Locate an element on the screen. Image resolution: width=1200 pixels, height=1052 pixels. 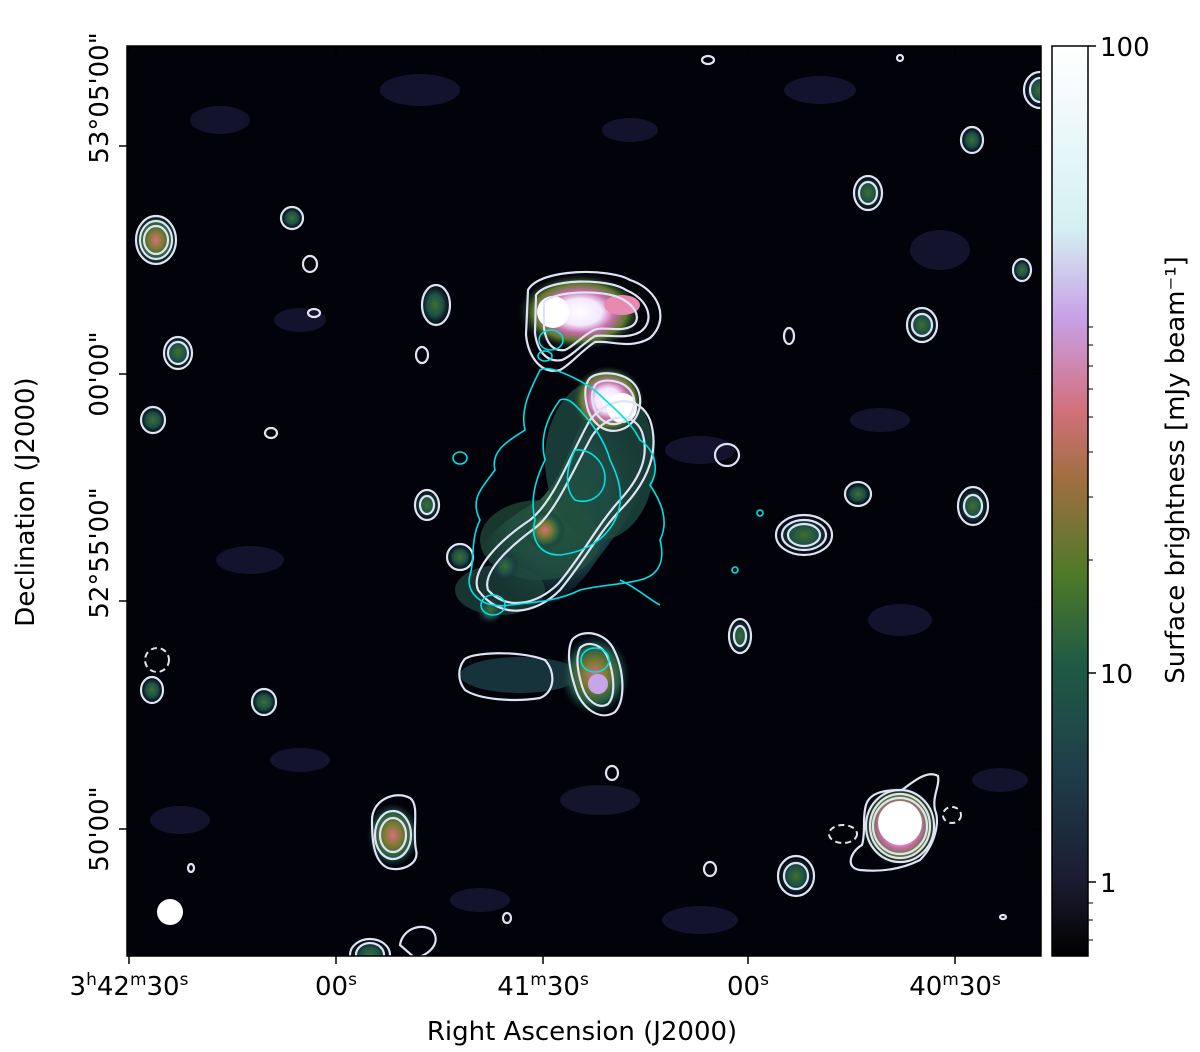
beam-ellipse is located at coordinates (170, 912).